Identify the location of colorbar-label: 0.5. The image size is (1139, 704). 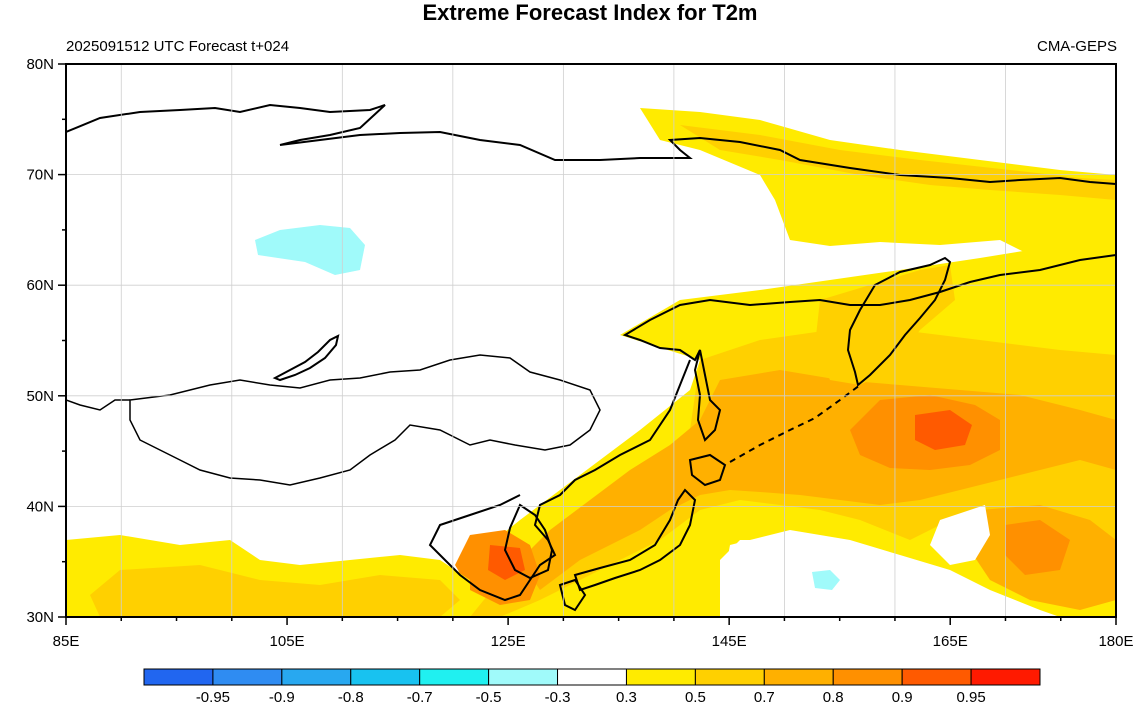
(695, 696).